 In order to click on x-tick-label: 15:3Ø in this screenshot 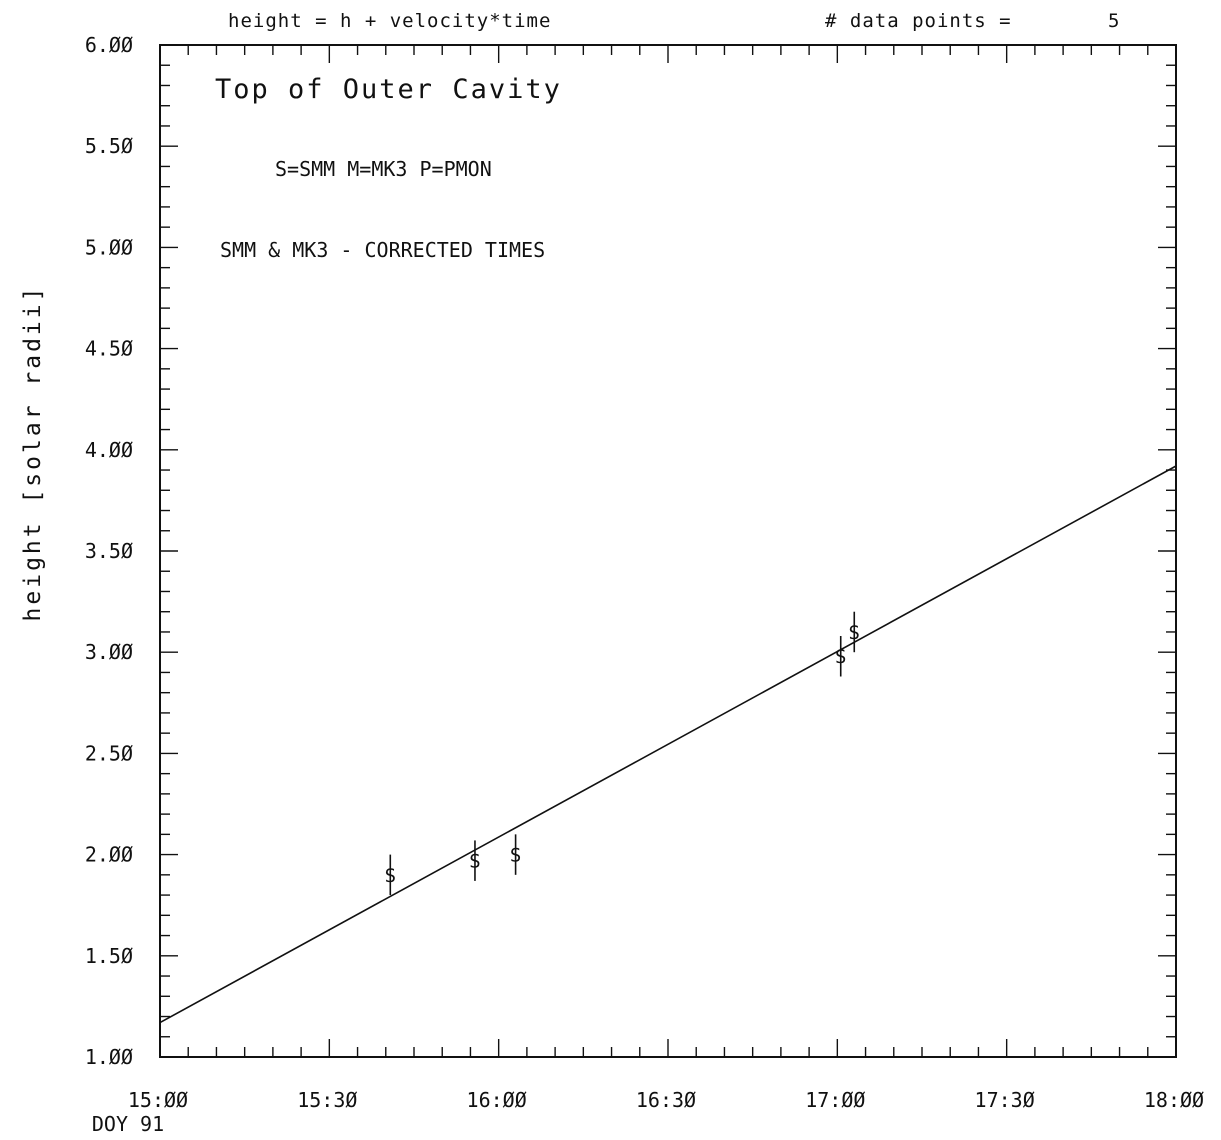, I will do `click(327, 1100)`.